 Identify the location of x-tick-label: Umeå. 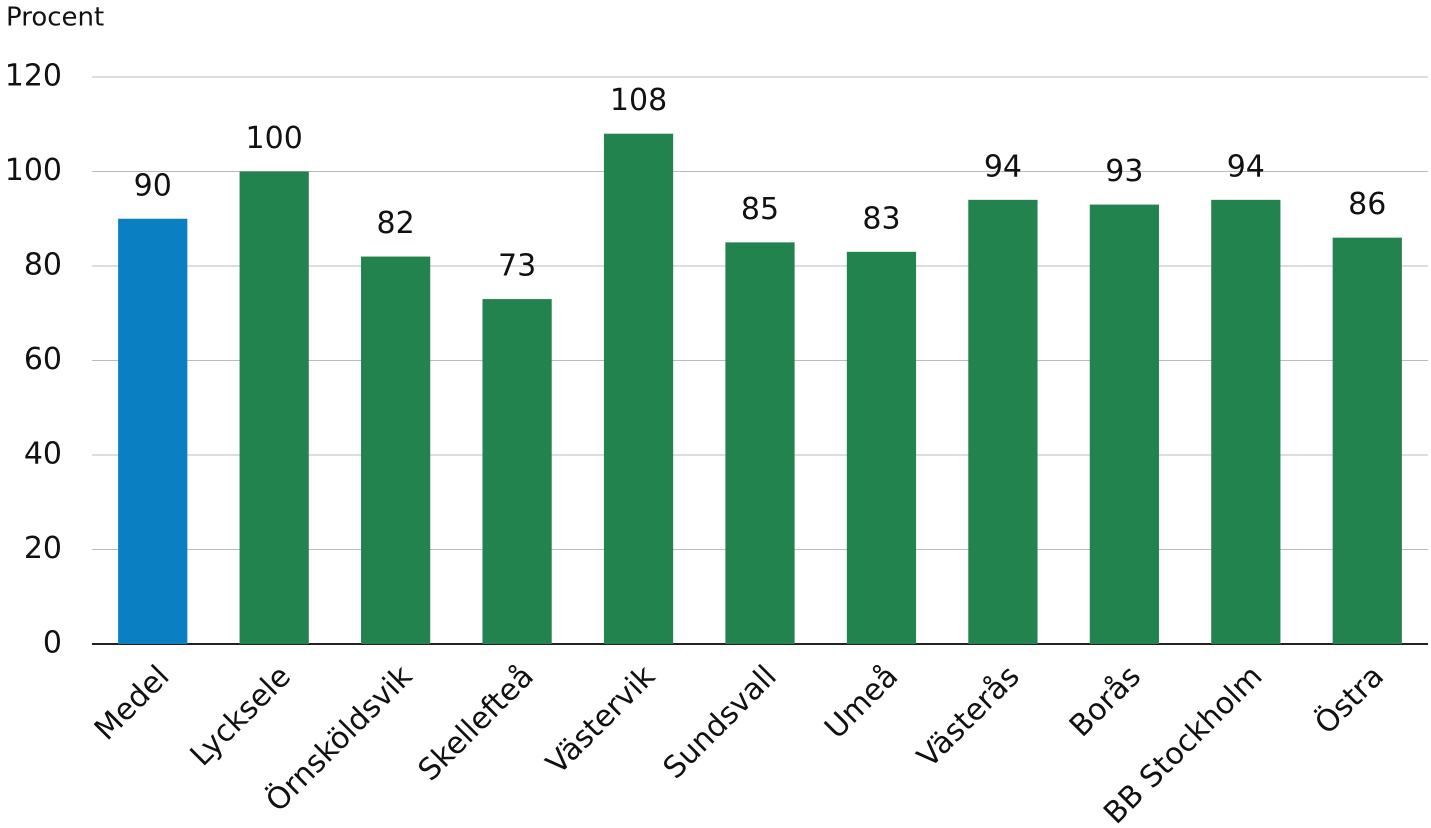
(861, 702).